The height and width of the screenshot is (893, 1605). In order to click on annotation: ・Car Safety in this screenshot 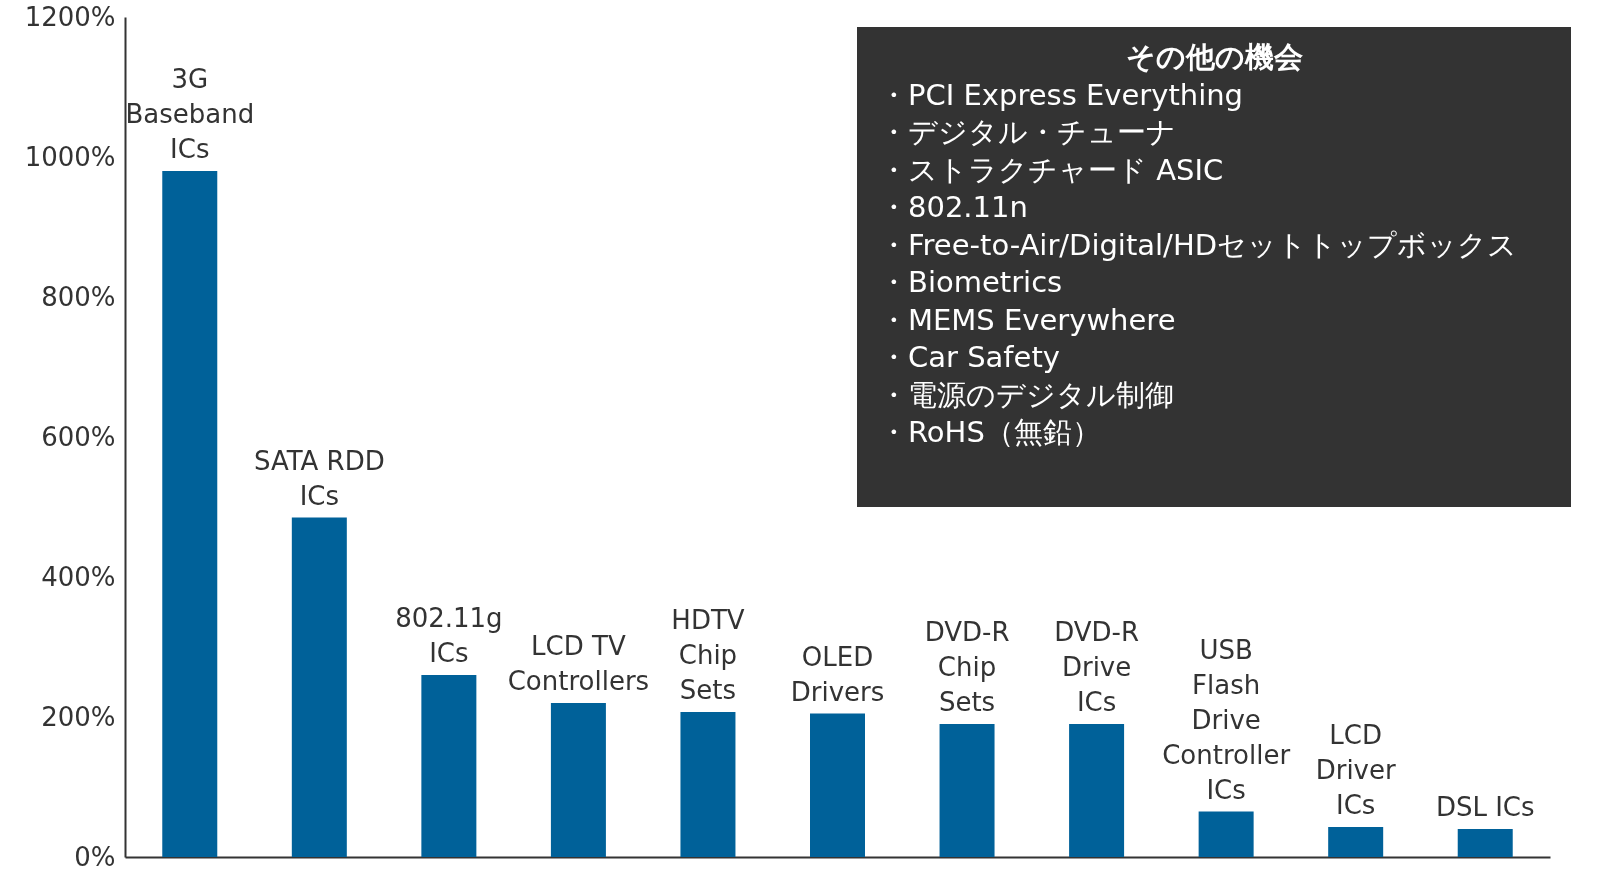, I will do `click(970, 357)`.